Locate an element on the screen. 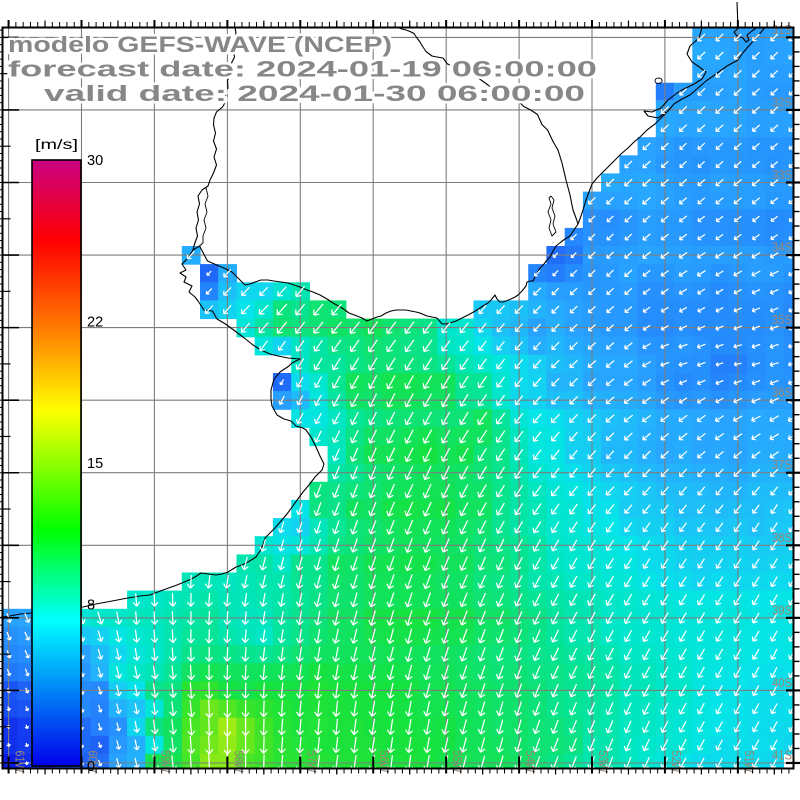 Image resolution: width=800 pixels, height=800 pixels. svg-text: 39S is located at coordinates (782, 610).